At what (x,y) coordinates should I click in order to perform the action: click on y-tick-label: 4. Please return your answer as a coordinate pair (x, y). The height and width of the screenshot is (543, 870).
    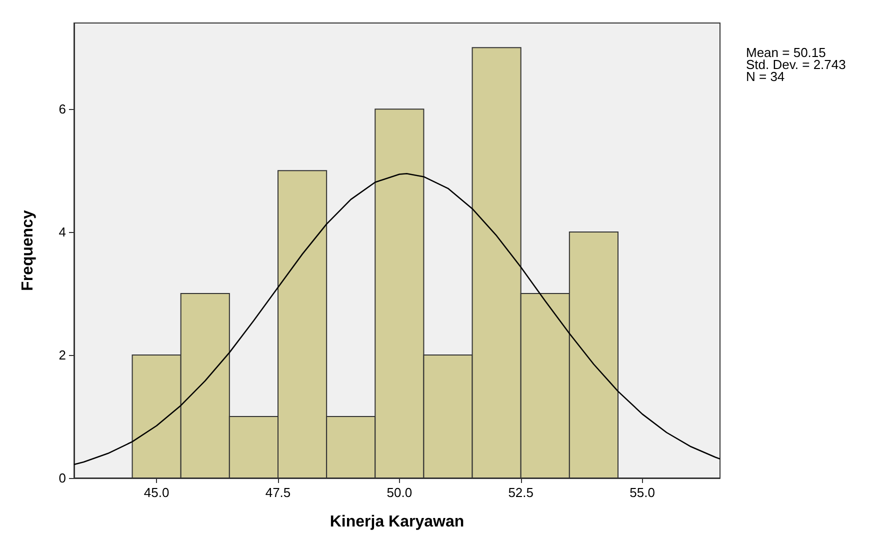
    Looking at the image, I should click on (62, 232).